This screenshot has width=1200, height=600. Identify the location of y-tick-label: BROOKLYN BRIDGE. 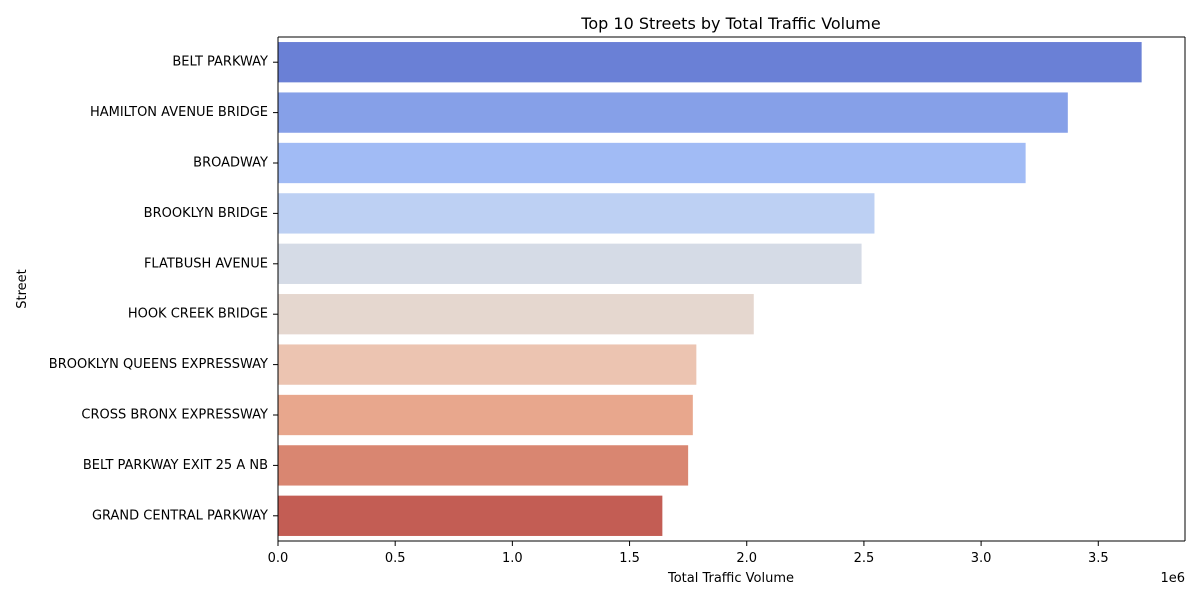
(206, 213).